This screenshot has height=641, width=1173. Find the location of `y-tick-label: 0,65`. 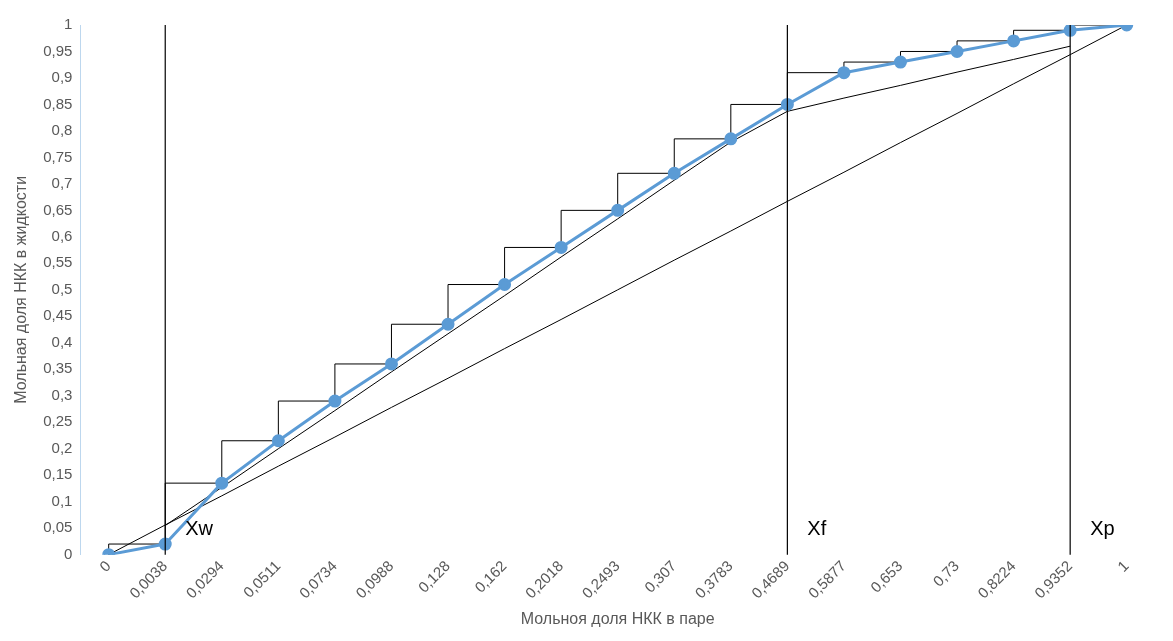

y-tick-label: 0,65 is located at coordinates (58, 209).